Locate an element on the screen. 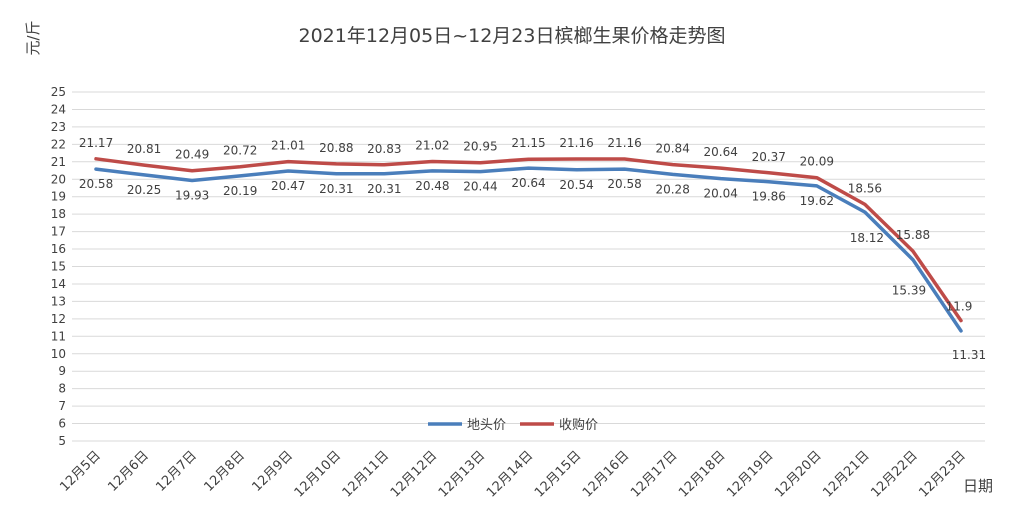 Image resolution: width=1015 pixels, height=525 pixels. x-tick-label: 12月9日 is located at coordinates (273, 471).